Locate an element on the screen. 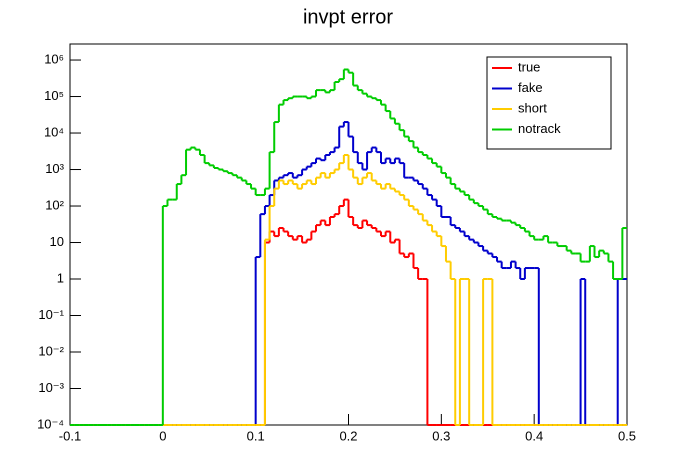  y-tick-label: 10⁶ is located at coordinates (54, 58).